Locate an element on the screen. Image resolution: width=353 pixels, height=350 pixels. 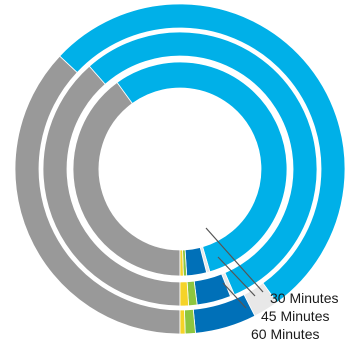
label-30-minutes: 30 Minutes is located at coordinates (304, 298).